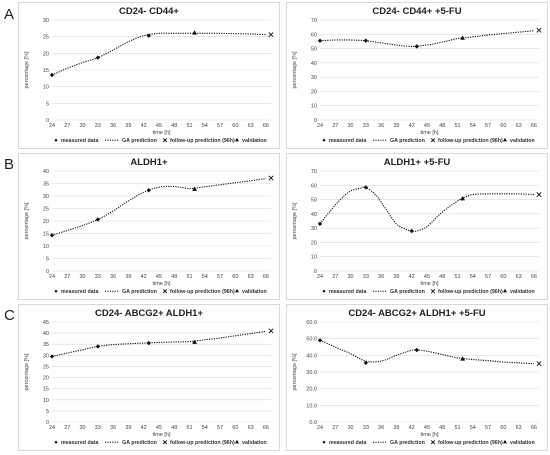 This screenshot has height=455, width=550. I want to click on ga-prediction-line, so click(158, 206).